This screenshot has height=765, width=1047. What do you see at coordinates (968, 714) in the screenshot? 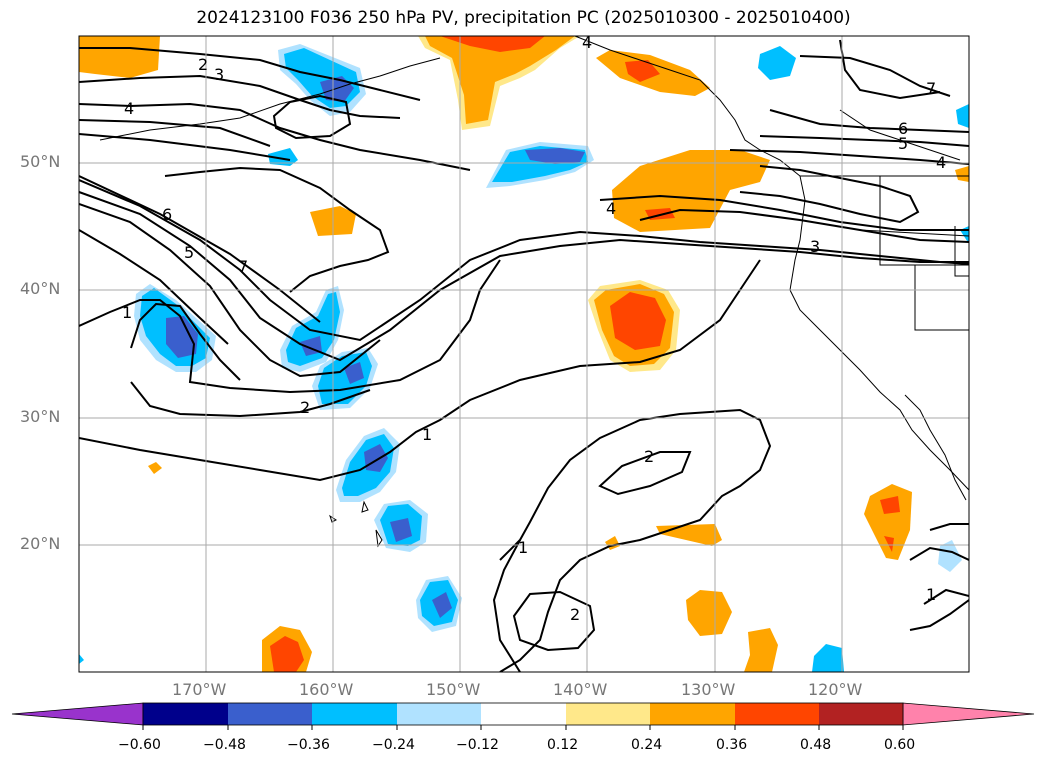
I see `colorbar-high-extend` at bounding box center [968, 714].